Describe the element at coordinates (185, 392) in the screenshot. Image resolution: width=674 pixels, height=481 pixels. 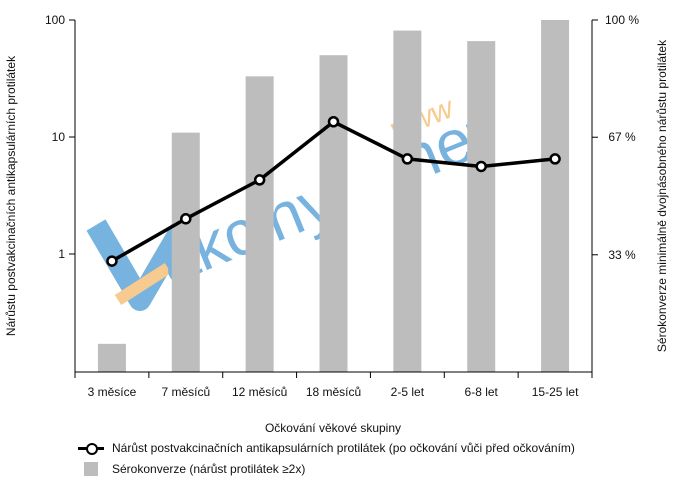
I see `x-tick-label-1: 7 měsíců` at that location.